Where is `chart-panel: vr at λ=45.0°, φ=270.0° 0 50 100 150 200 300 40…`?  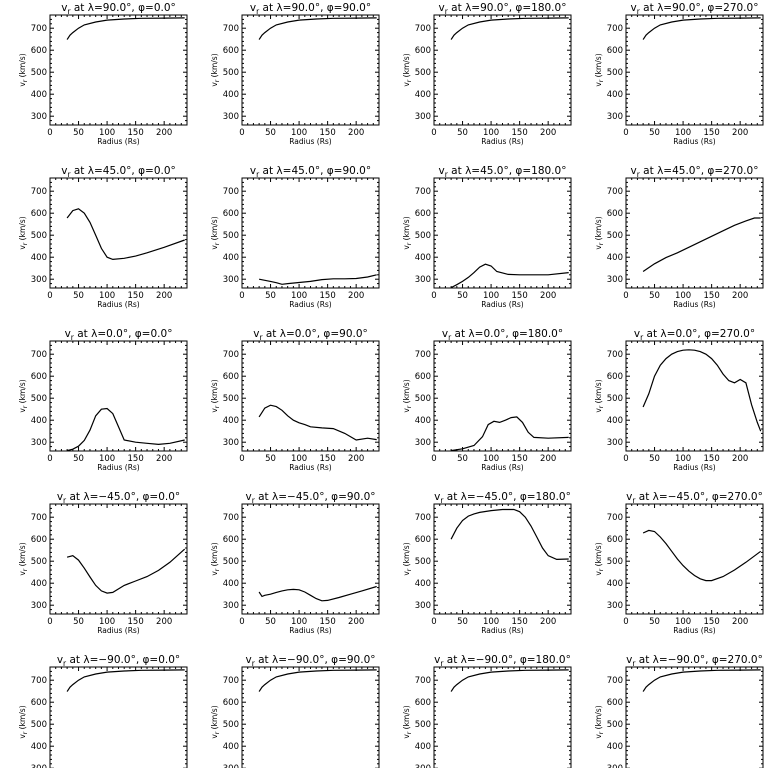 chart-panel: vr at λ=45.0°, φ=270.0° 0 50 100 150 200 300 40… is located at coordinates (679, 237).